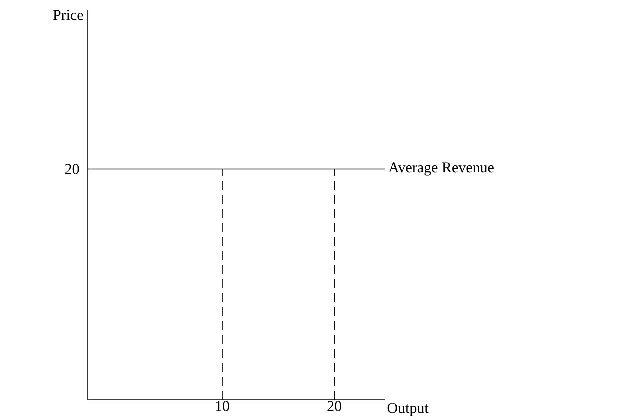 This screenshot has height=420, width=626. I want to click on x-tick-label: 10, so click(223, 406).